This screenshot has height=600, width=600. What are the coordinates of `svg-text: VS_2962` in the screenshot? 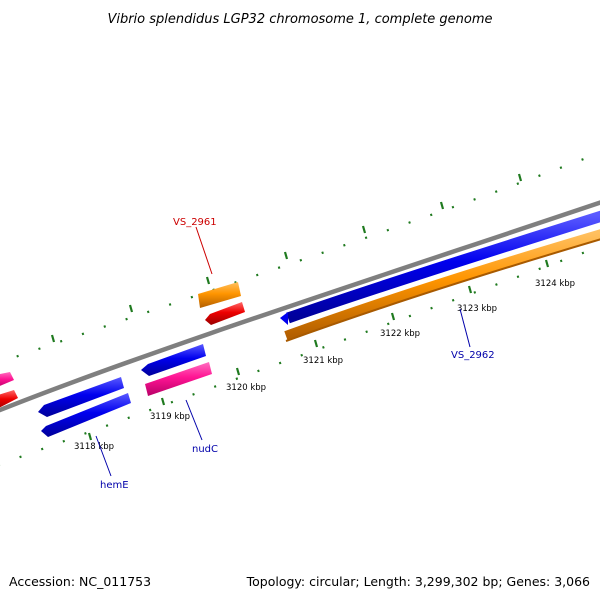 It's located at (473, 355).